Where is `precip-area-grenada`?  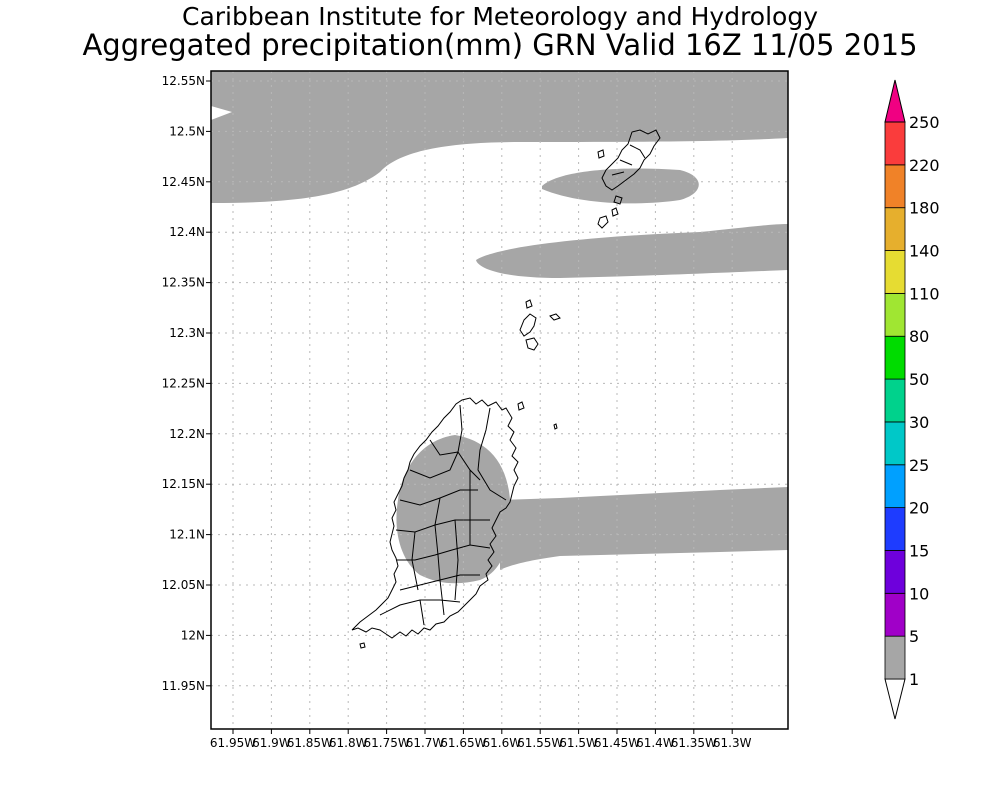
precip-area-grenada is located at coordinates (453, 509).